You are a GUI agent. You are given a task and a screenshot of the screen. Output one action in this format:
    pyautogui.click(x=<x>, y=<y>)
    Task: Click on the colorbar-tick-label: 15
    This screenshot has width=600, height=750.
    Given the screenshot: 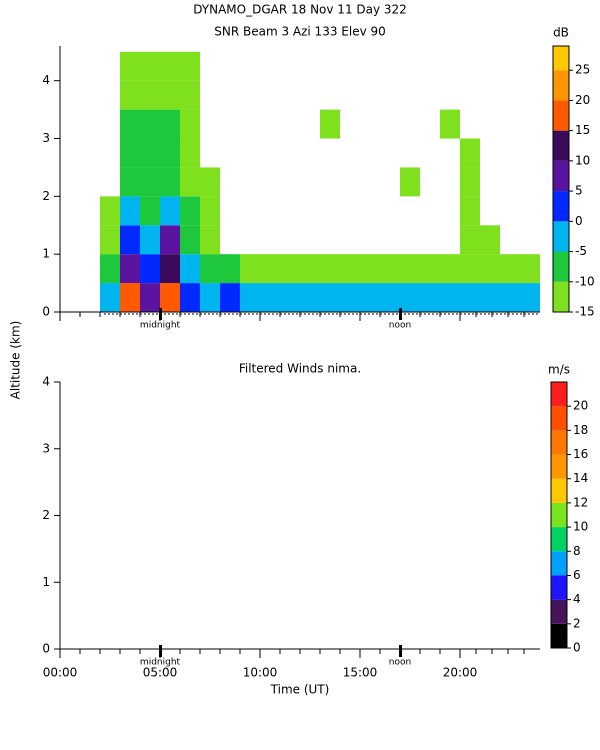 What is the action you would take?
    pyautogui.click(x=582, y=130)
    